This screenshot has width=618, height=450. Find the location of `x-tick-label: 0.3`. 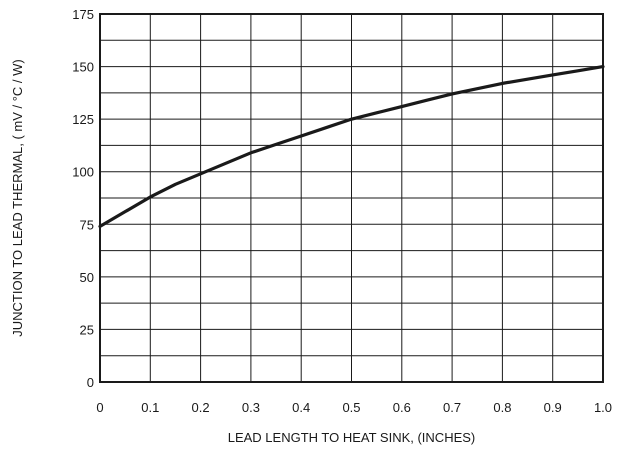

x-tick-label: 0.3 is located at coordinates (251, 407).